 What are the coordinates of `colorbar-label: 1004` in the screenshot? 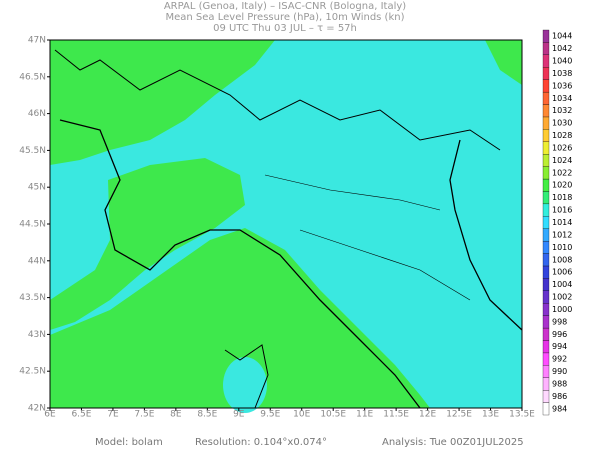 It's located at (562, 284).